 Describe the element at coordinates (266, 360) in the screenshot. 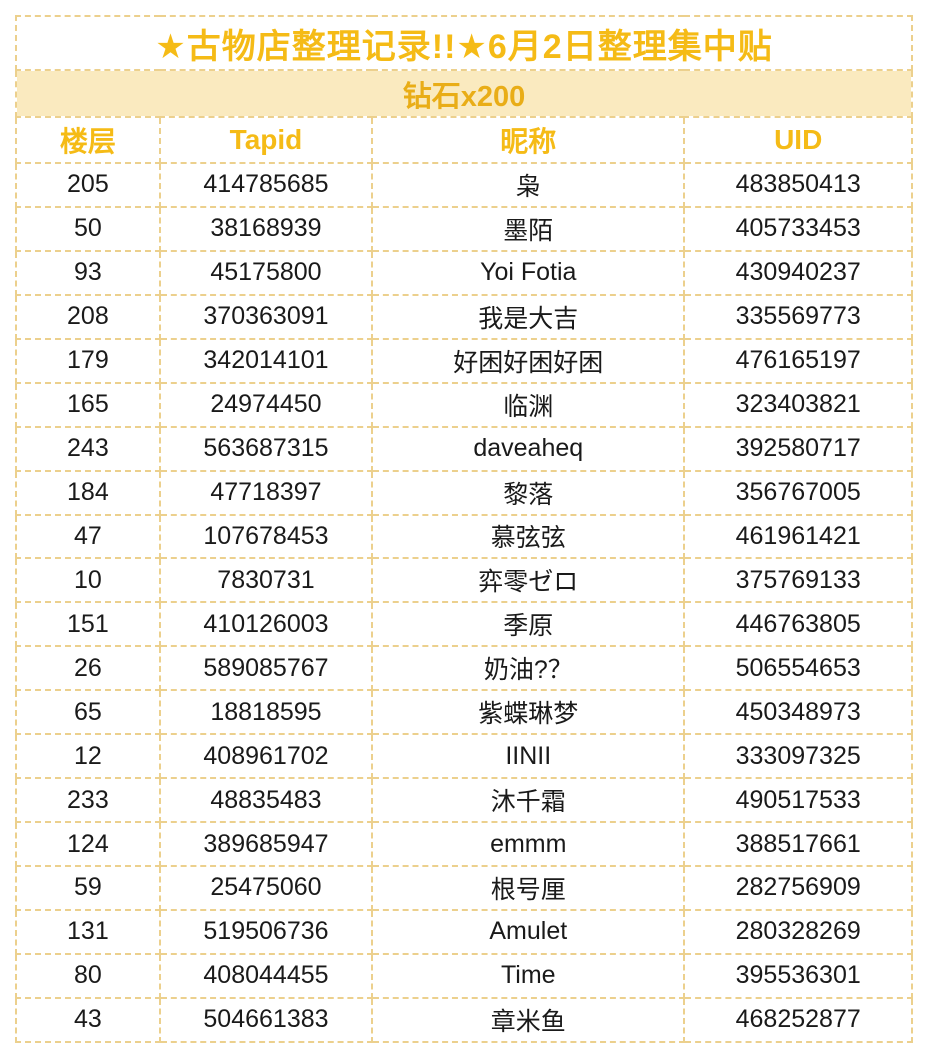

I see `tapid-cell: 342014101` at that location.